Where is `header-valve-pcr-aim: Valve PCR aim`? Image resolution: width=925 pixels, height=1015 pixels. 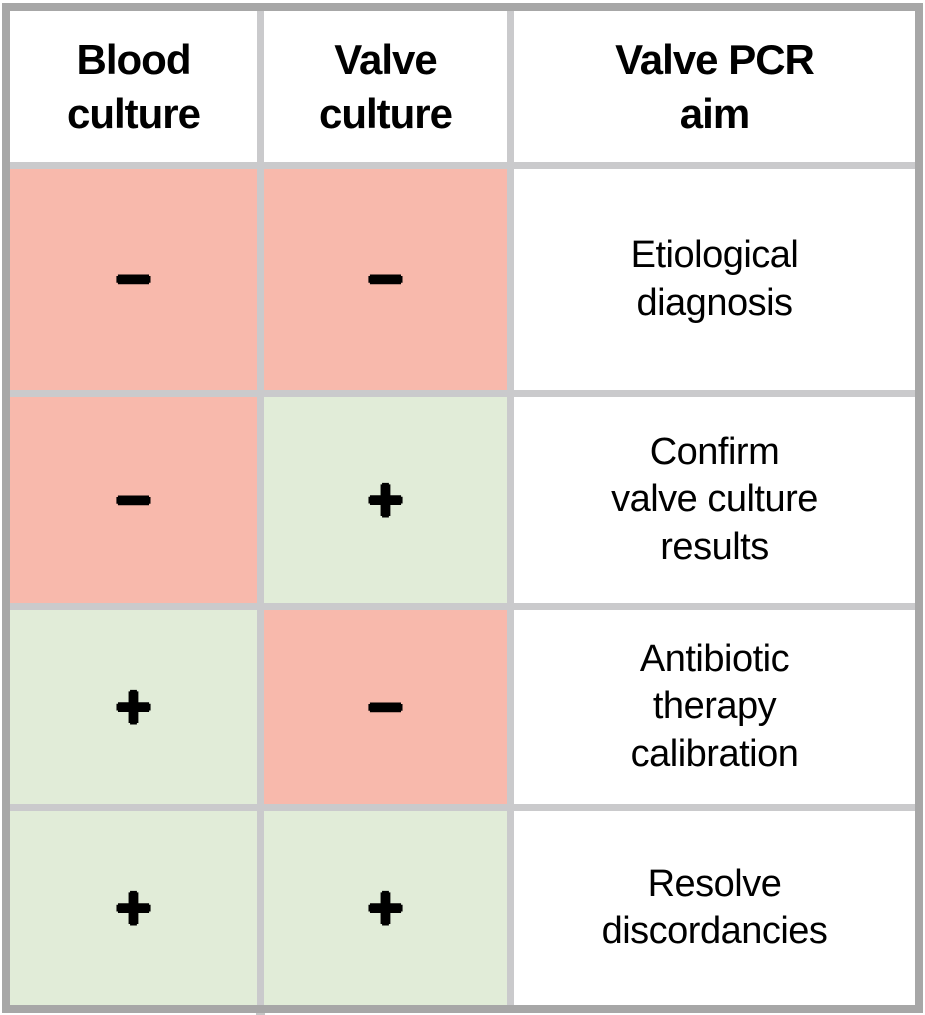
header-valve-pcr-aim: Valve PCR aim is located at coordinates (714, 86).